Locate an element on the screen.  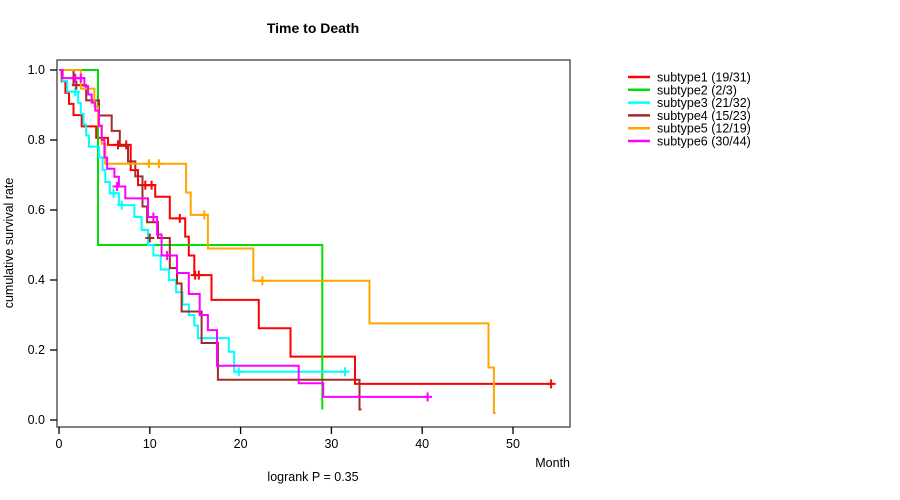
legend-label: subtype6 (30/44) is located at coordinates (704, 142).